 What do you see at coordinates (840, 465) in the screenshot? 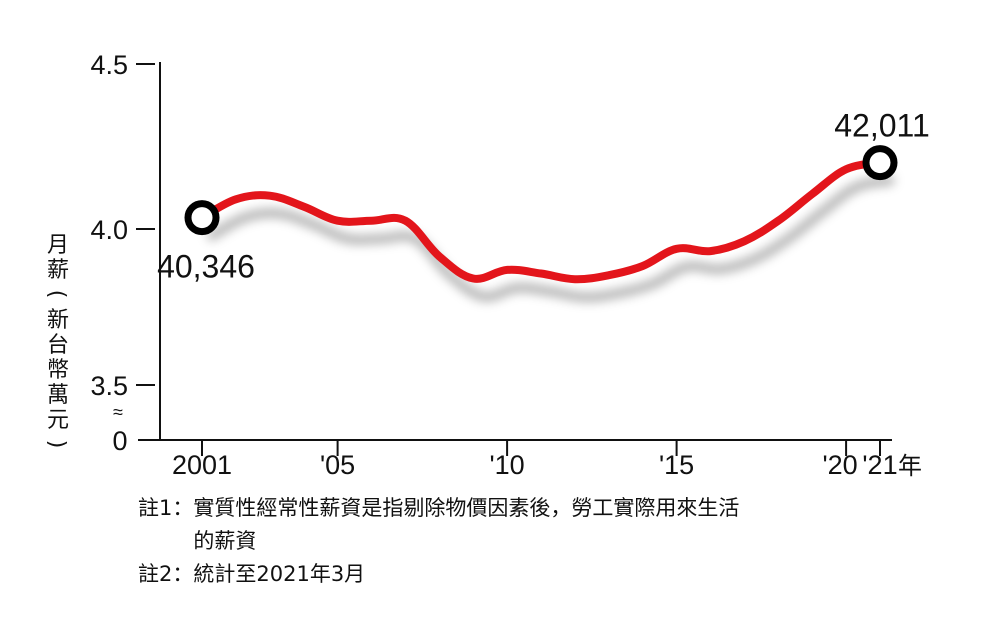
I see `x-tick-label-'20: '20` at bounding box center [840, 465].